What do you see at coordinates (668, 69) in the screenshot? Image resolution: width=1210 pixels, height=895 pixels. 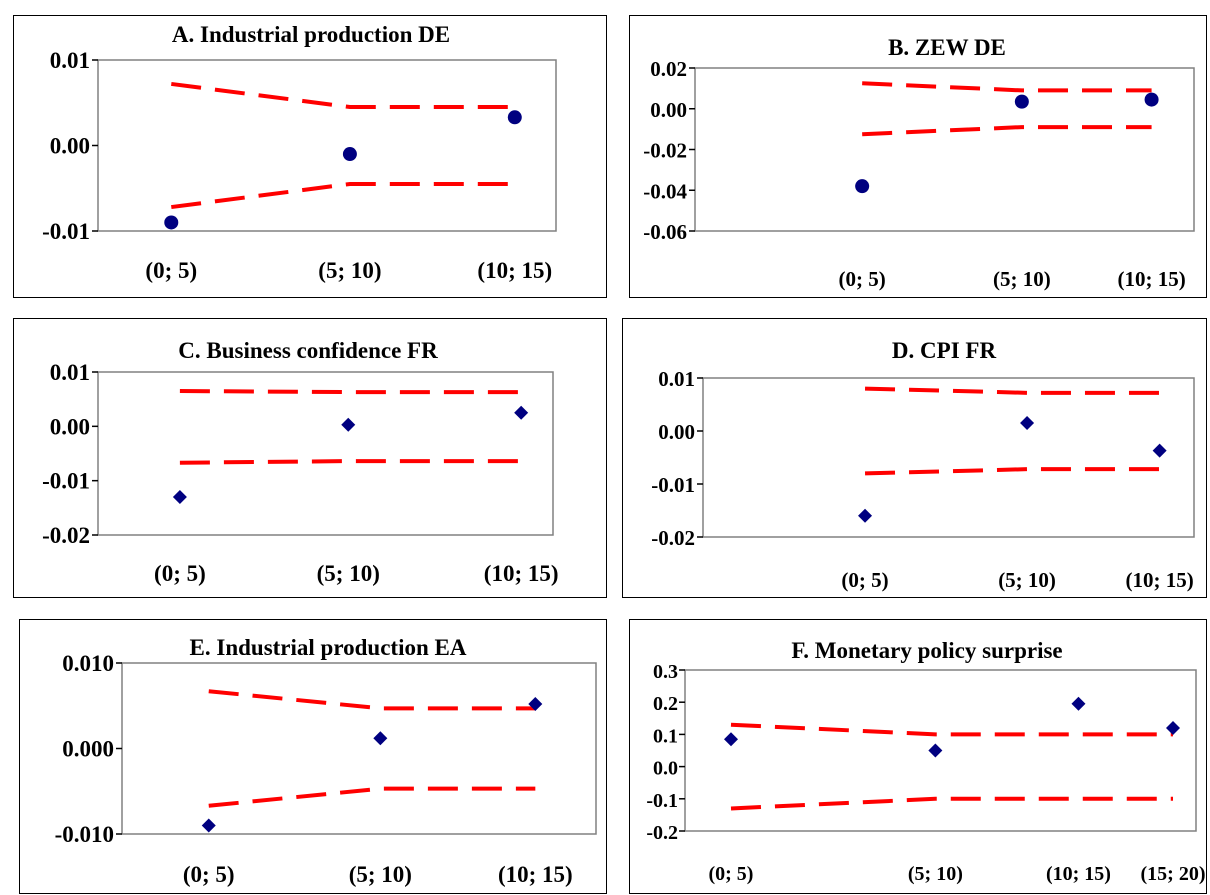 I see `y-tick-label: 0.02` at bounding box center [668, 69].